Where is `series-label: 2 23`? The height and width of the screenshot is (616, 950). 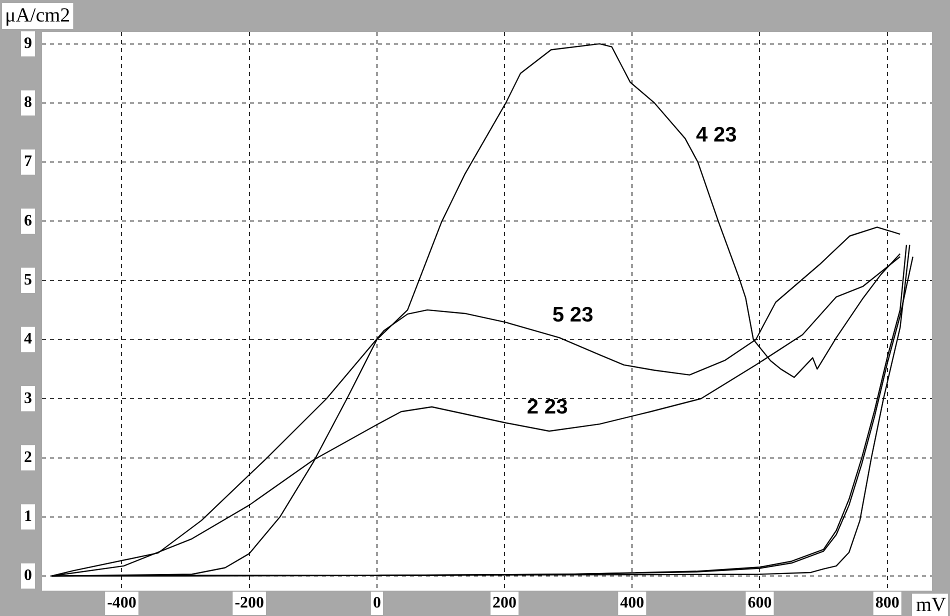 series-label: 2 23 is located at coordinates (547, 406).